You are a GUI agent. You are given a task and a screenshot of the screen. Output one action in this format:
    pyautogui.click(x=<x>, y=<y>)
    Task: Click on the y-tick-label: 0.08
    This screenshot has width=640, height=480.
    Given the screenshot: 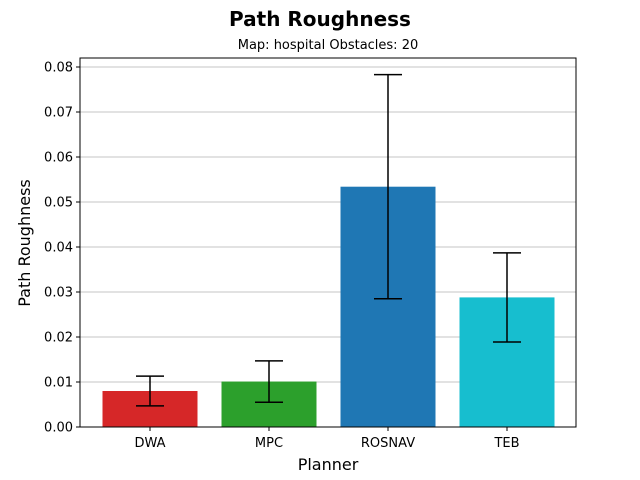 What is the action you would take?
    pyautogui.click(x=58, y=68)
    